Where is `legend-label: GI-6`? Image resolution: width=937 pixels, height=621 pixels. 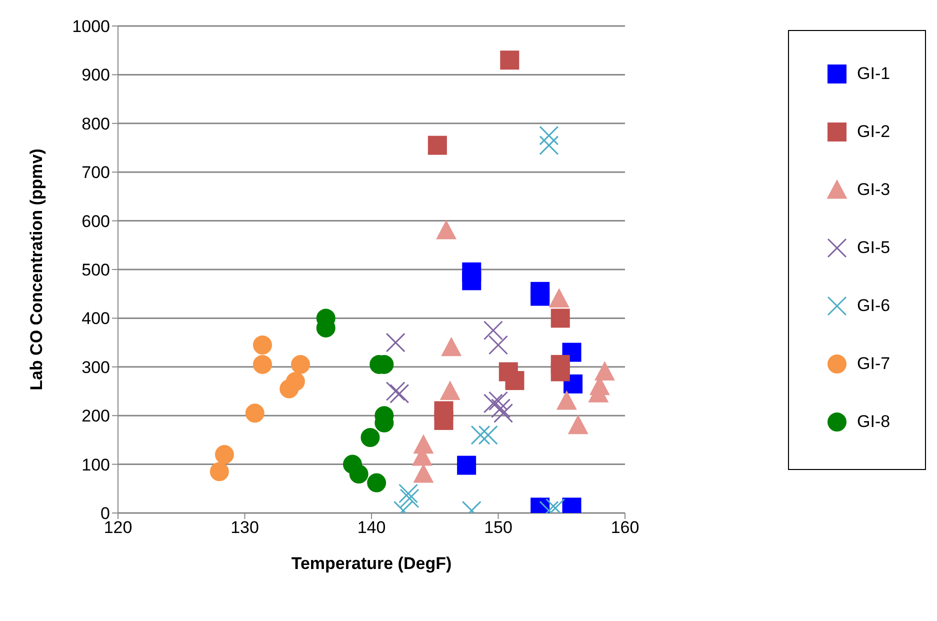
legend-label: GI-6 is located at coordinates (873, 306).